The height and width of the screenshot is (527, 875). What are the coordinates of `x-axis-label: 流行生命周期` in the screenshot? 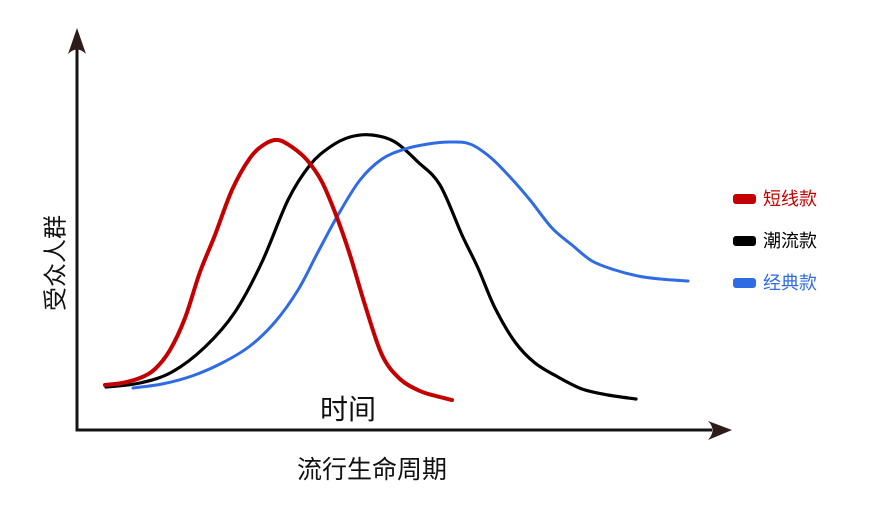 It's located at (371, 470).